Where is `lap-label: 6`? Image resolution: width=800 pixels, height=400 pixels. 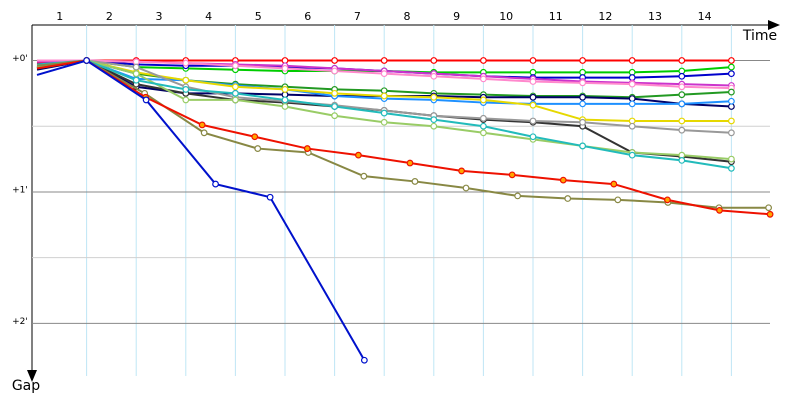 lap-label: 6 is located at coordinates (307, 16).